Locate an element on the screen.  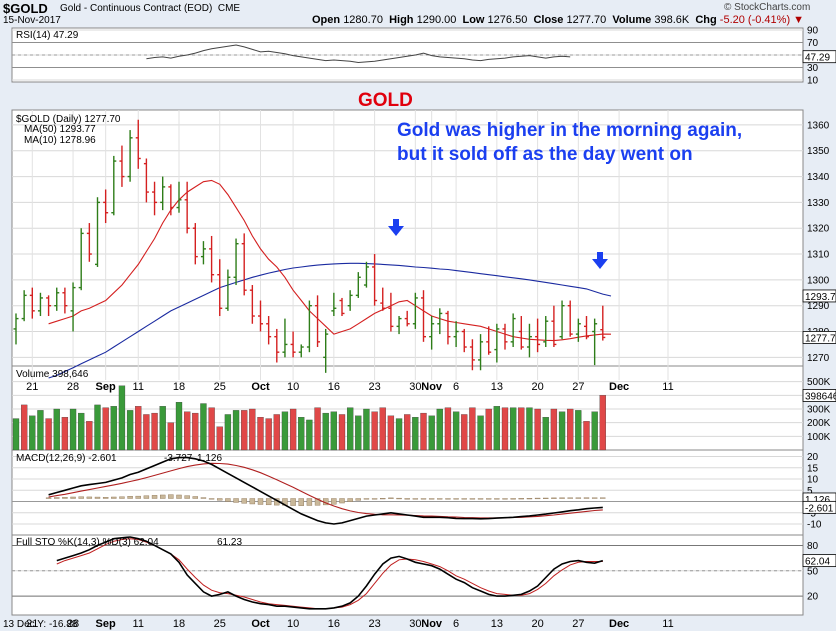
volume-tick-label: 100K is located at coordinates (819, 437).